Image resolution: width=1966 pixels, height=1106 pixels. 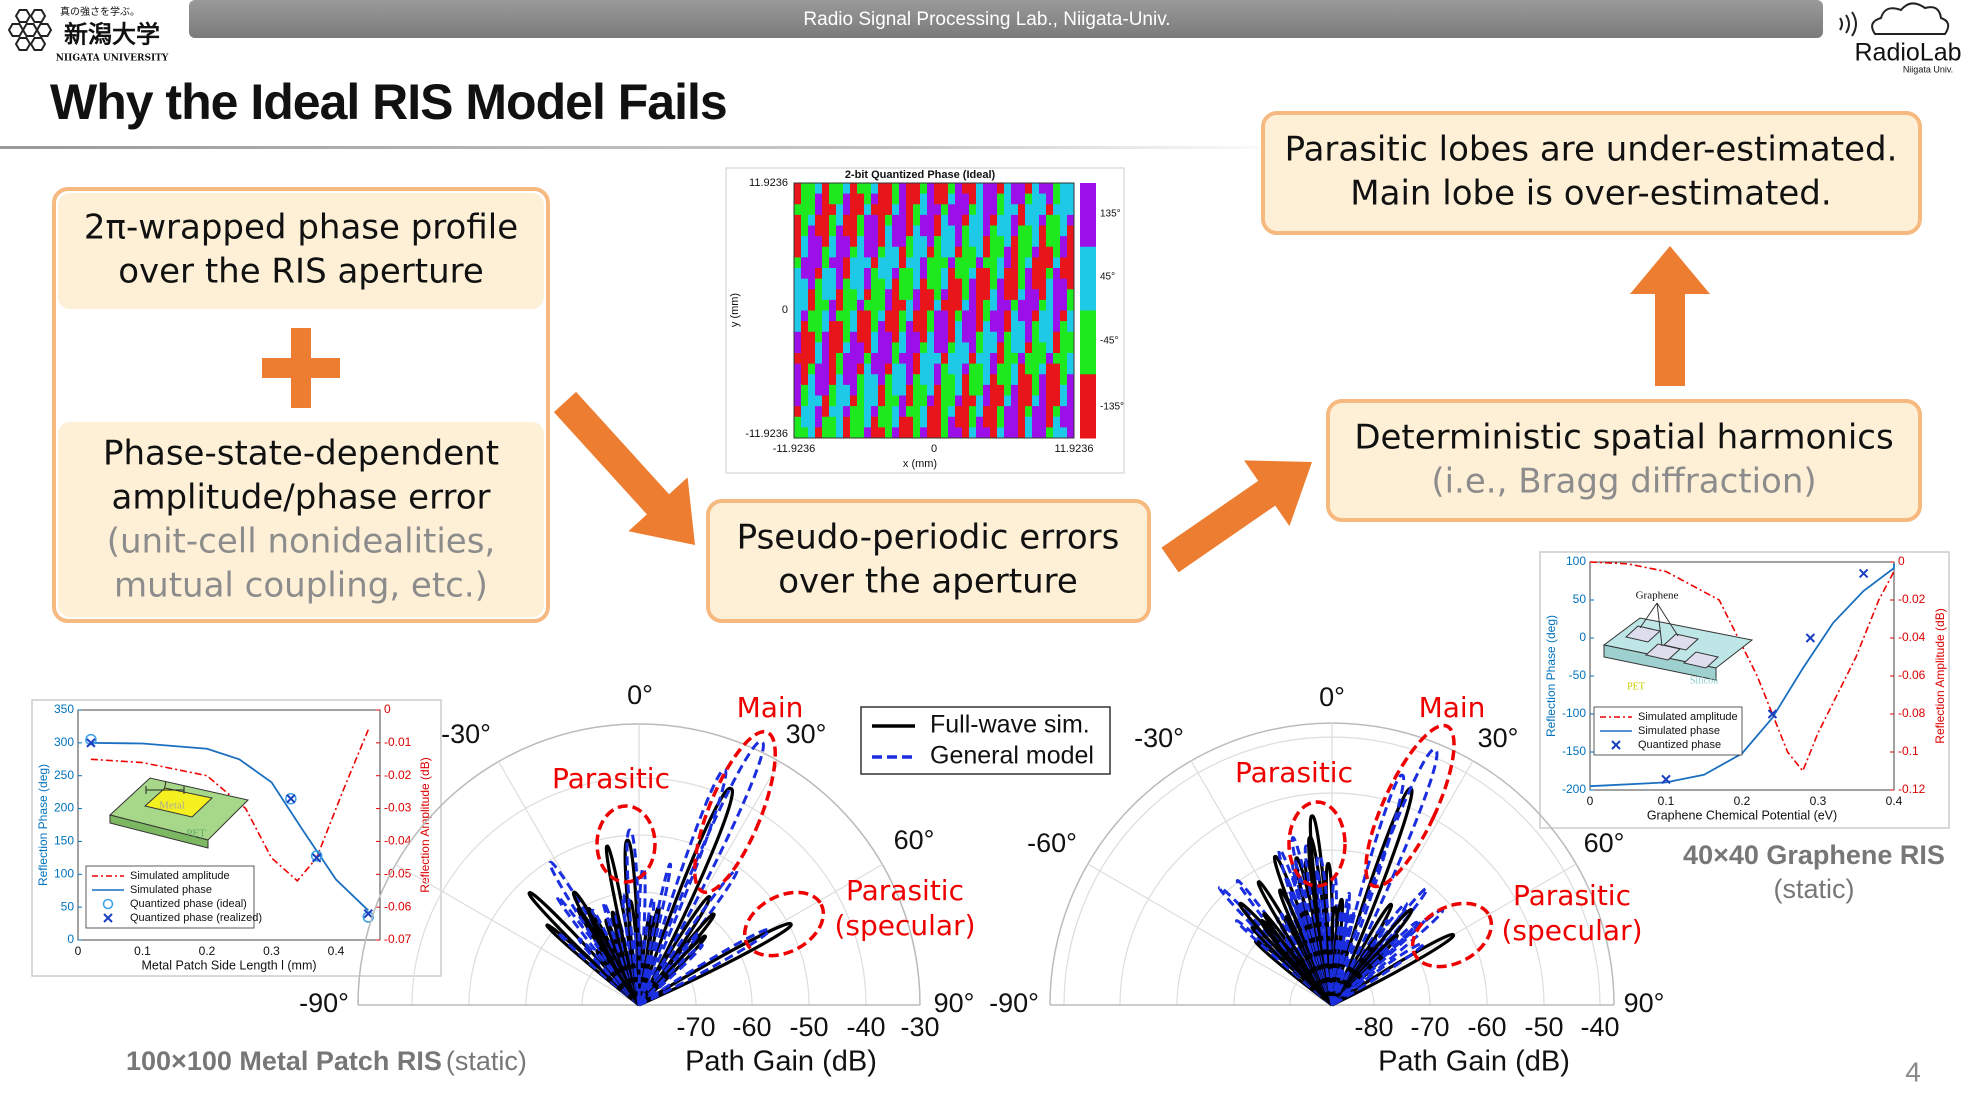 What do you see at coordinates (301, 251) in the screenshot?
I see `box-panel` at bounding box center [301, 251].